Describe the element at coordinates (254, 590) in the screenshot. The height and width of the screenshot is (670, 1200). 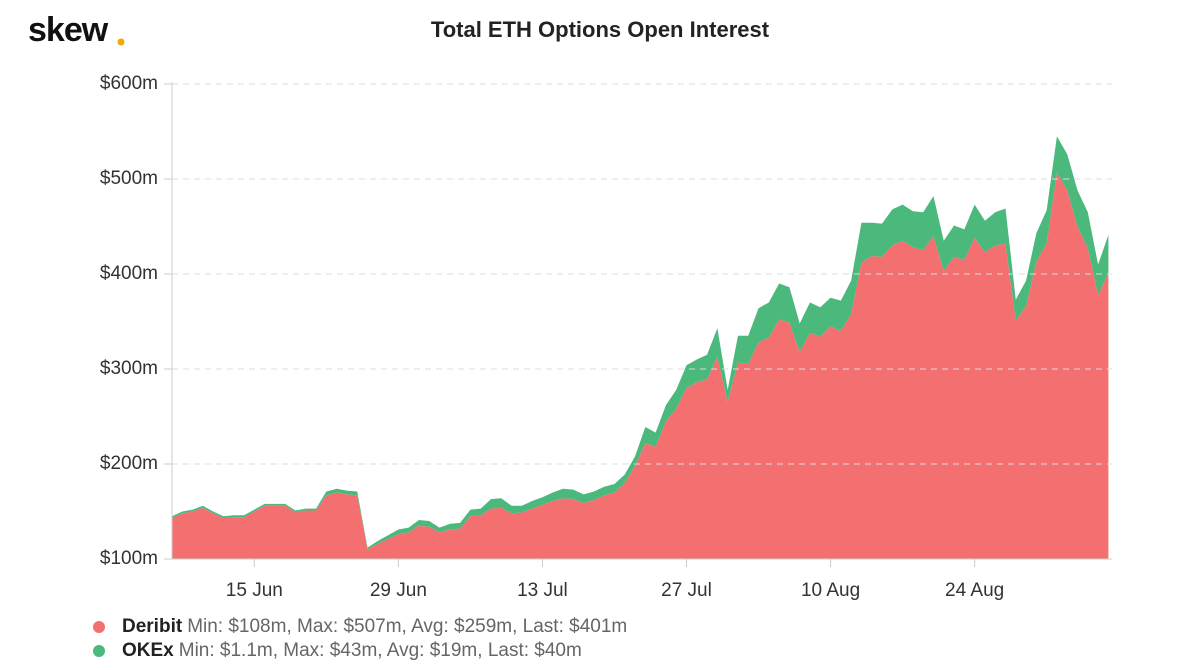
I see `x-tick-label: 15 Jun` at that location.